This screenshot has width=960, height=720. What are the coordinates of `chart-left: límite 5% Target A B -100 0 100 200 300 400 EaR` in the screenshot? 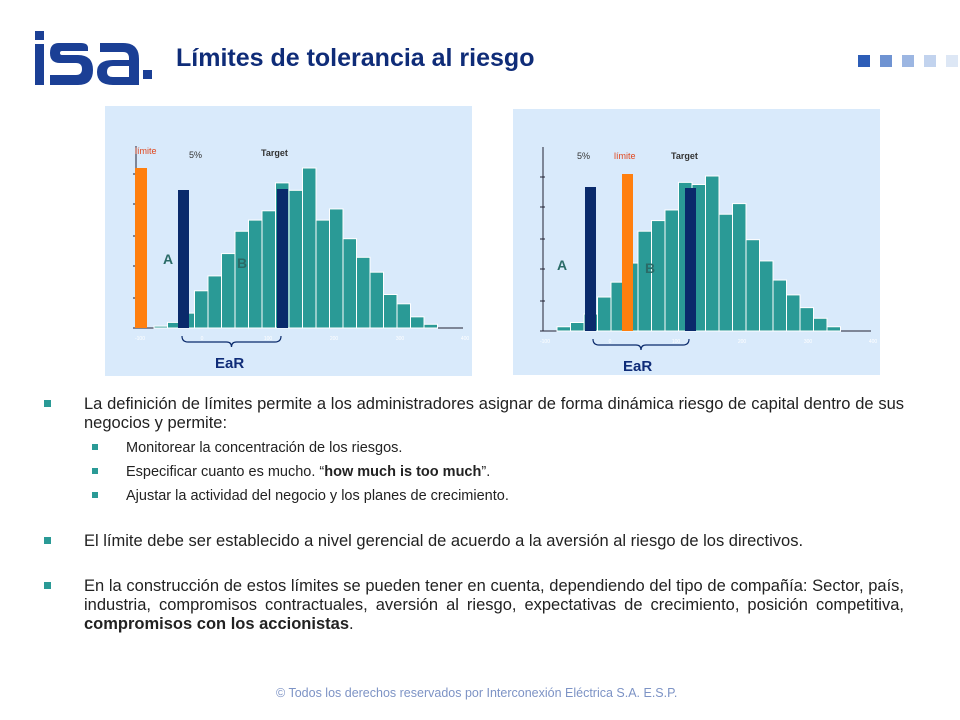 It's located at (288, 241).